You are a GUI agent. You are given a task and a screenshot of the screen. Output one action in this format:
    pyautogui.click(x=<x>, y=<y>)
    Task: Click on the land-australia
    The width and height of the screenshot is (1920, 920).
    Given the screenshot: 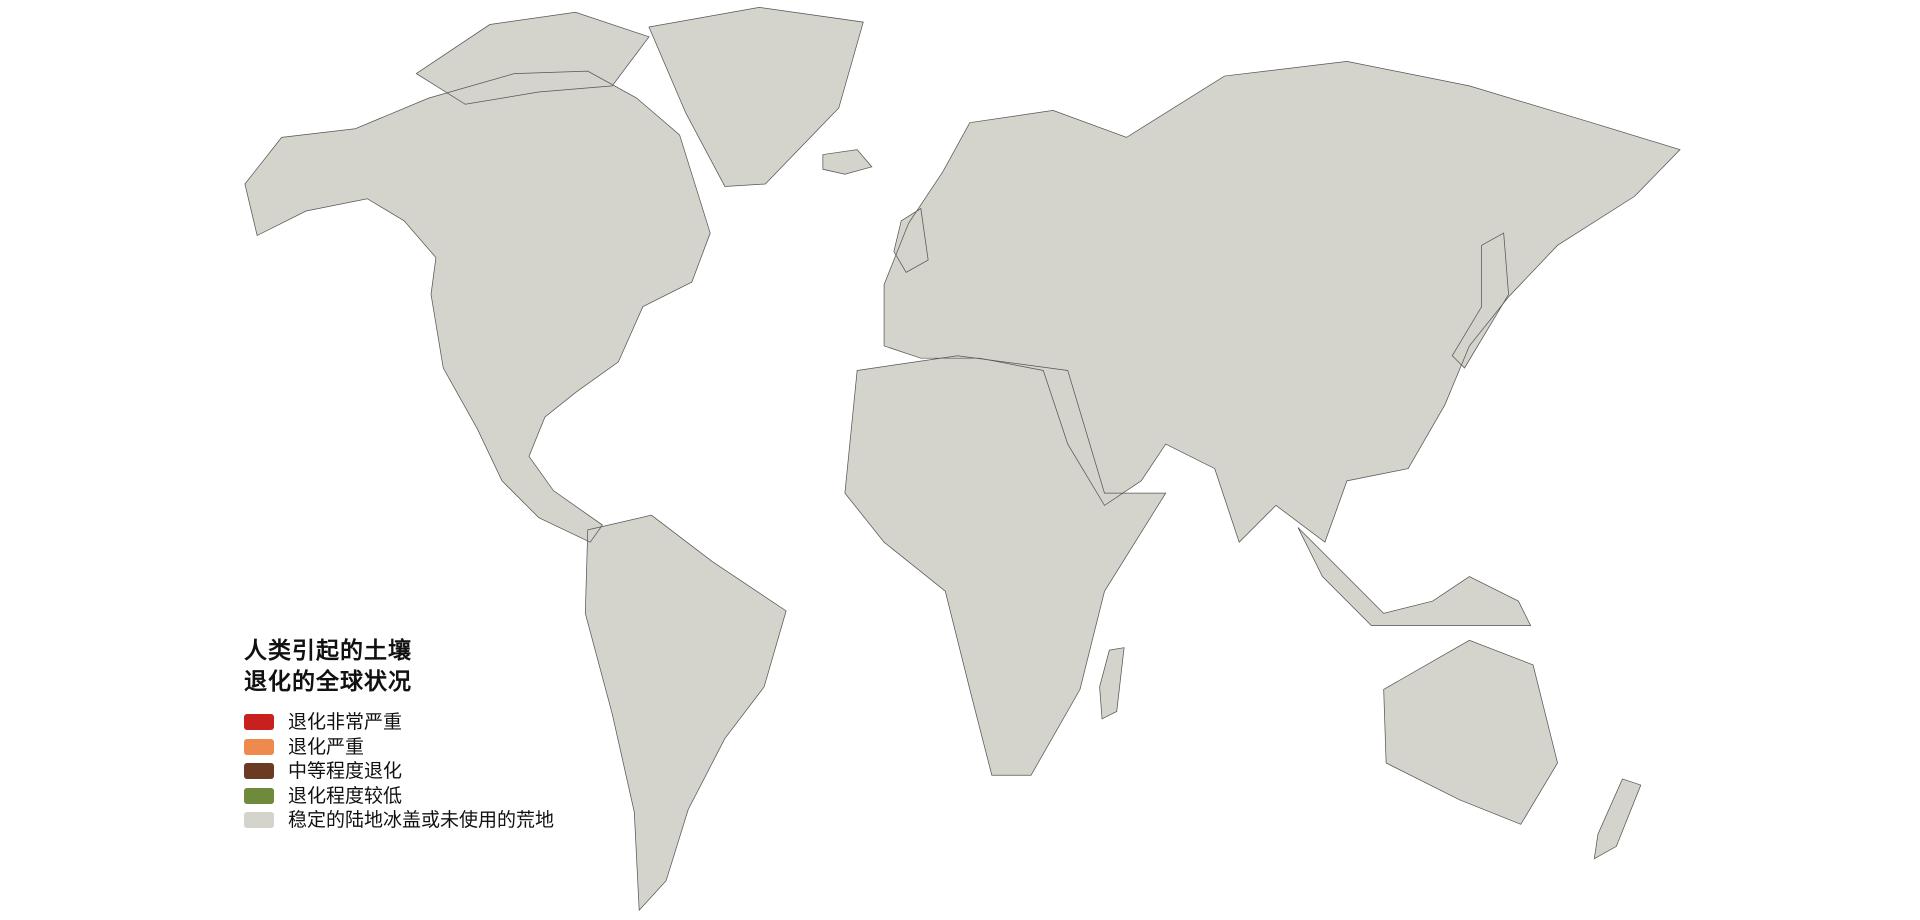 What is the action you would take?
    pyautogui.click(x=1470, y=732)
    